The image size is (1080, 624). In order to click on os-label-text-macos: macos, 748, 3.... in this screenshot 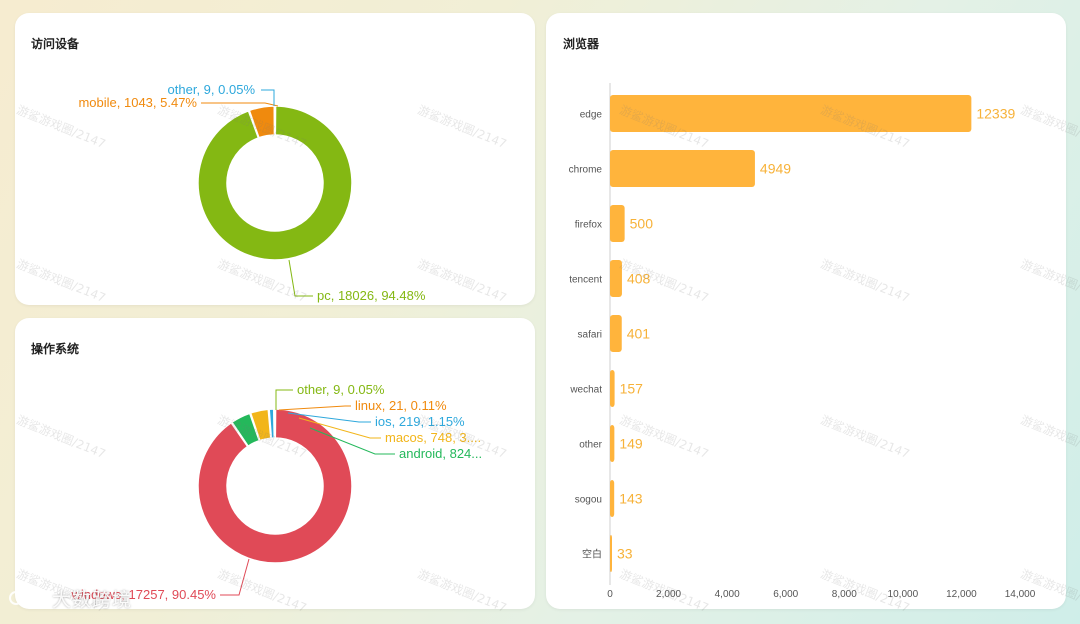, I will do `click(433, 437)`.